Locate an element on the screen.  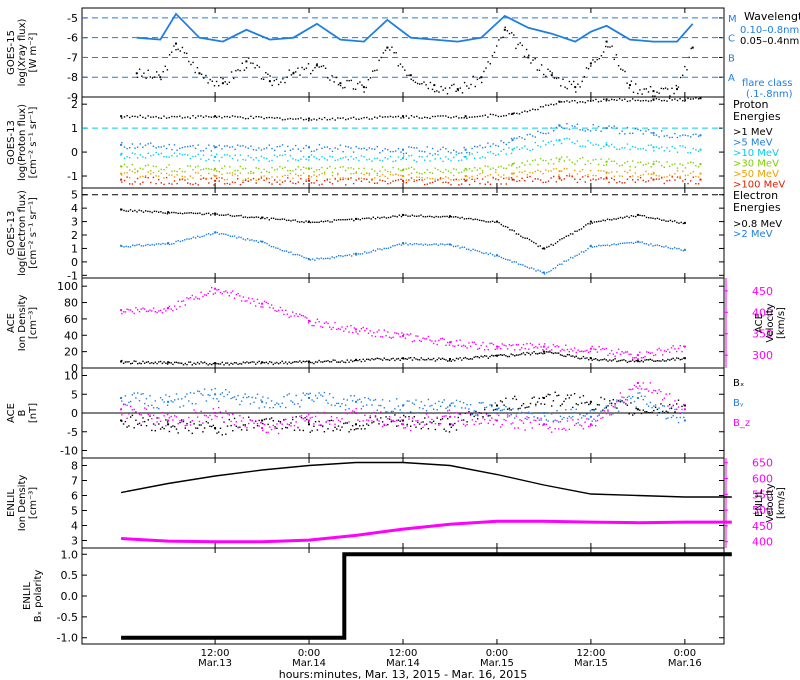
y-tick-label: 4 is located at coordinates (74, 526).